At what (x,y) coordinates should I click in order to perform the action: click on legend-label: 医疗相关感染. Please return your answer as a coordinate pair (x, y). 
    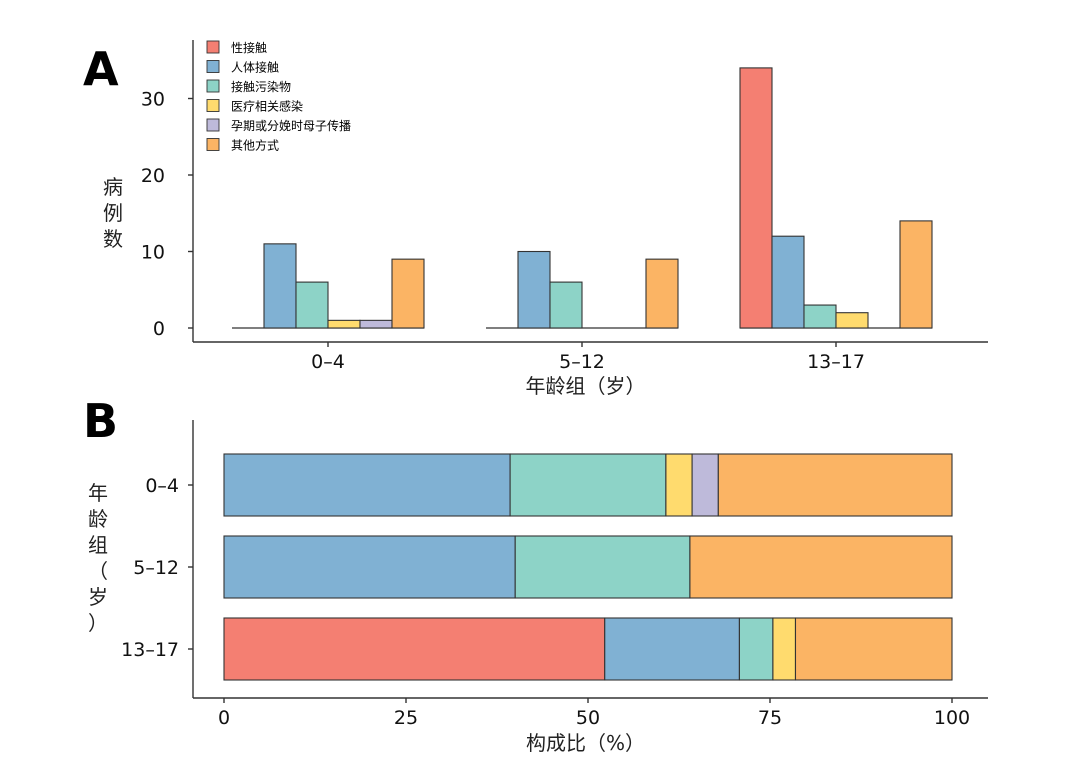
    Looking at the image, I should click on (267, 106).